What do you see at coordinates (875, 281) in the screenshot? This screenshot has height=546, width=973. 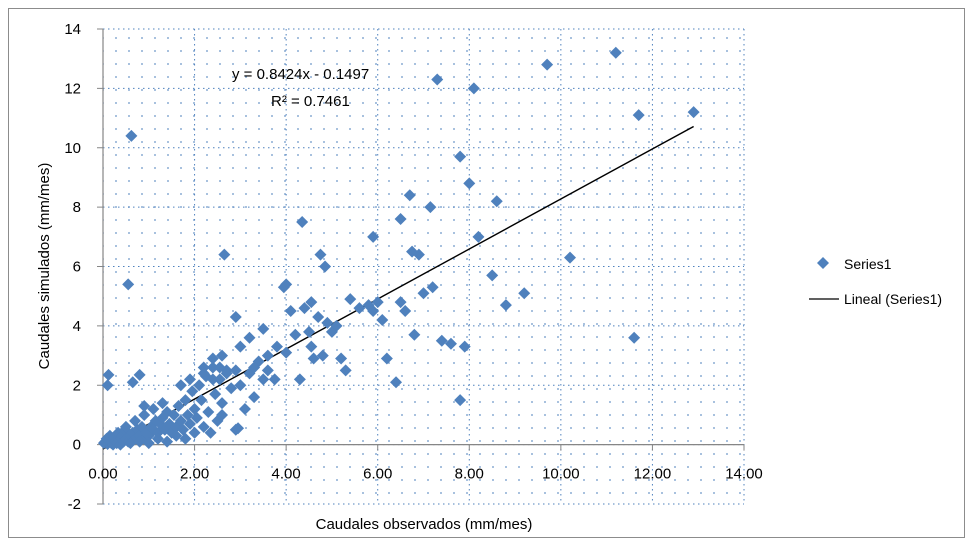 I see `legend: Series1 Lineal (Series1)` at bounding box center [875, 281].